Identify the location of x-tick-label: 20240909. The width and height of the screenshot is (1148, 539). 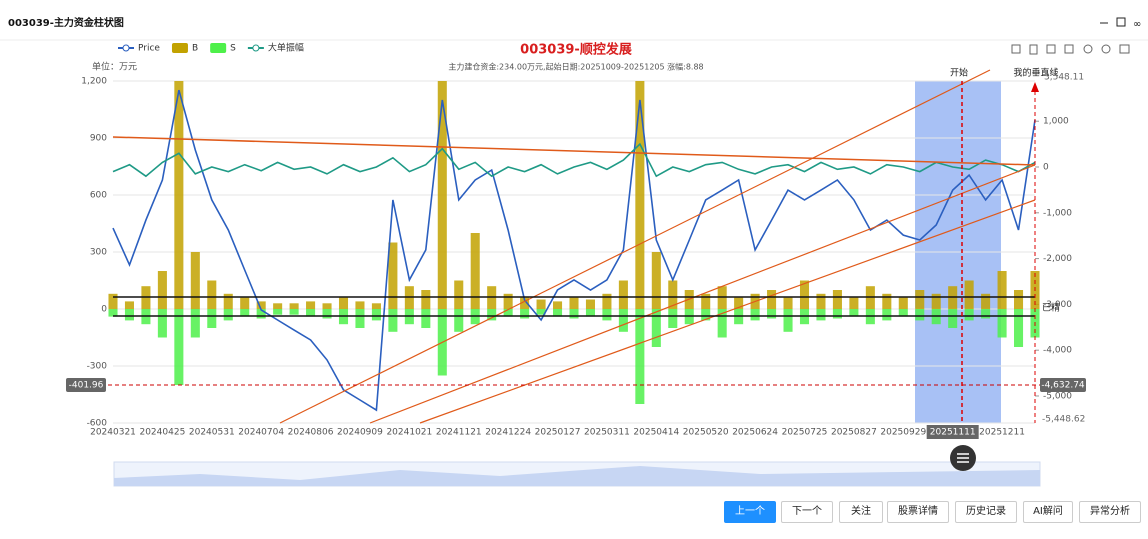
(360, 433).